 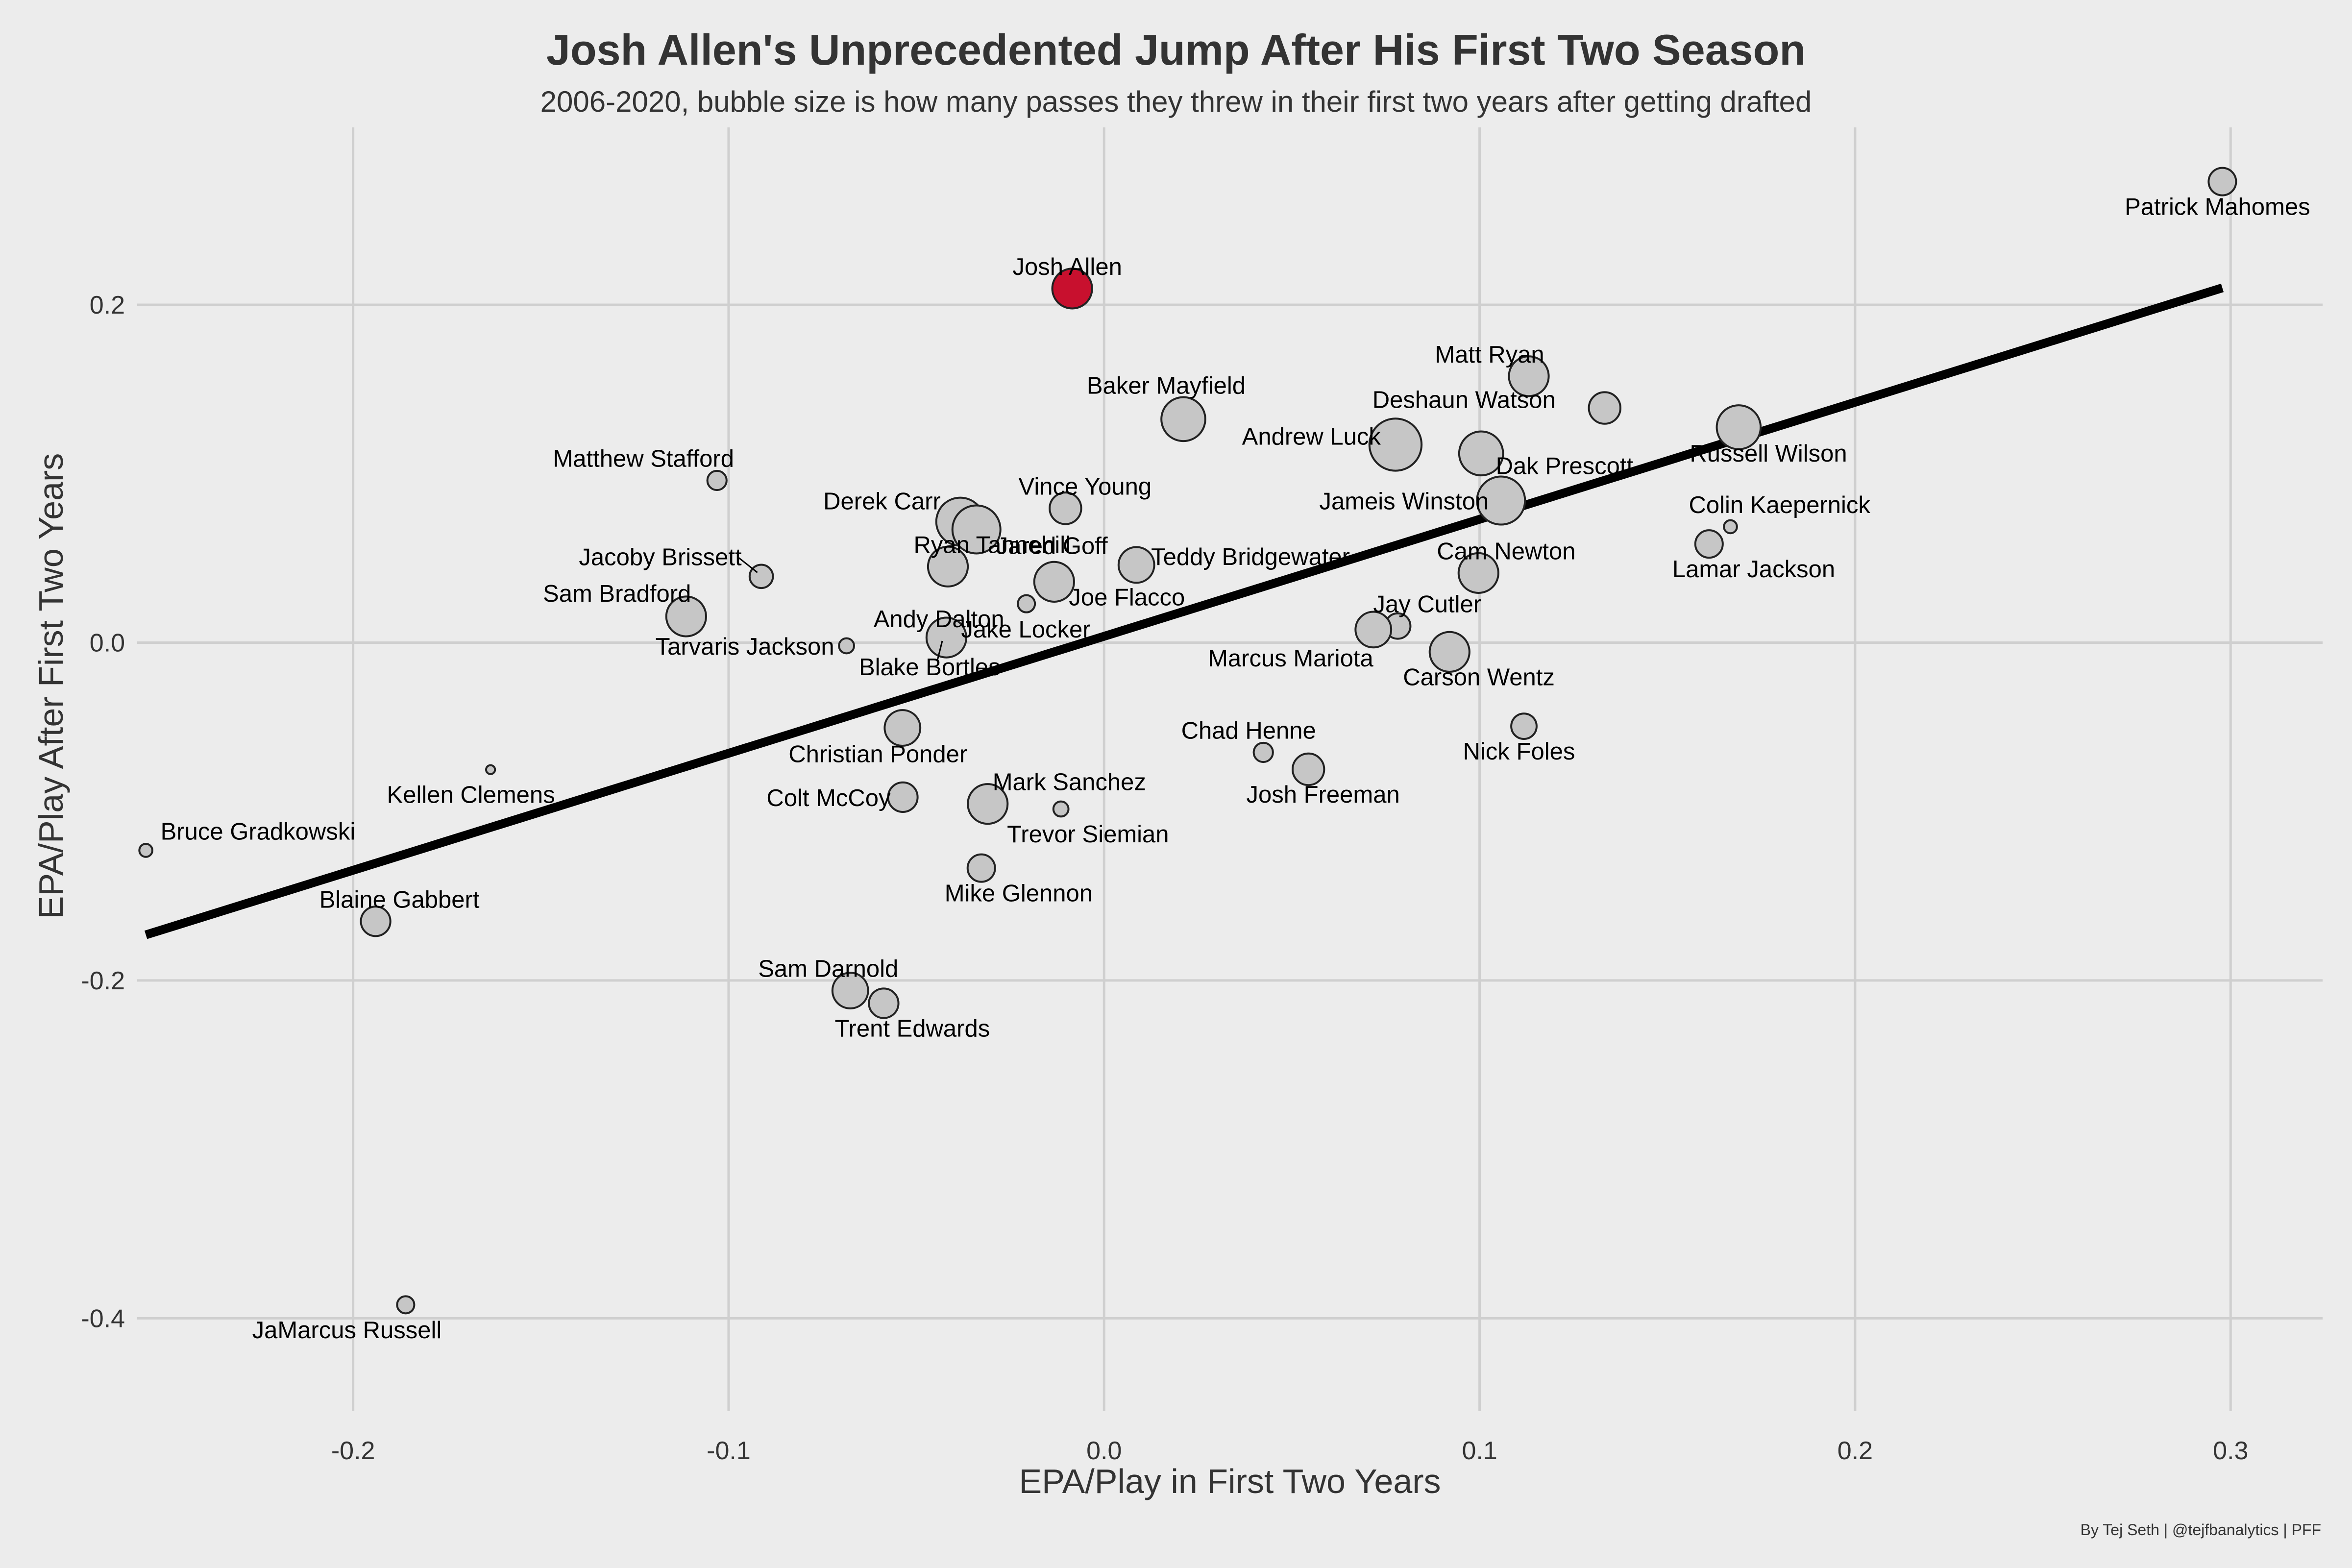 What do you see at coordinates (51, 686) in the screenshot?
I see `y-axis-label: EPA/Play After First Two Years` at bounding box center [51, 686].